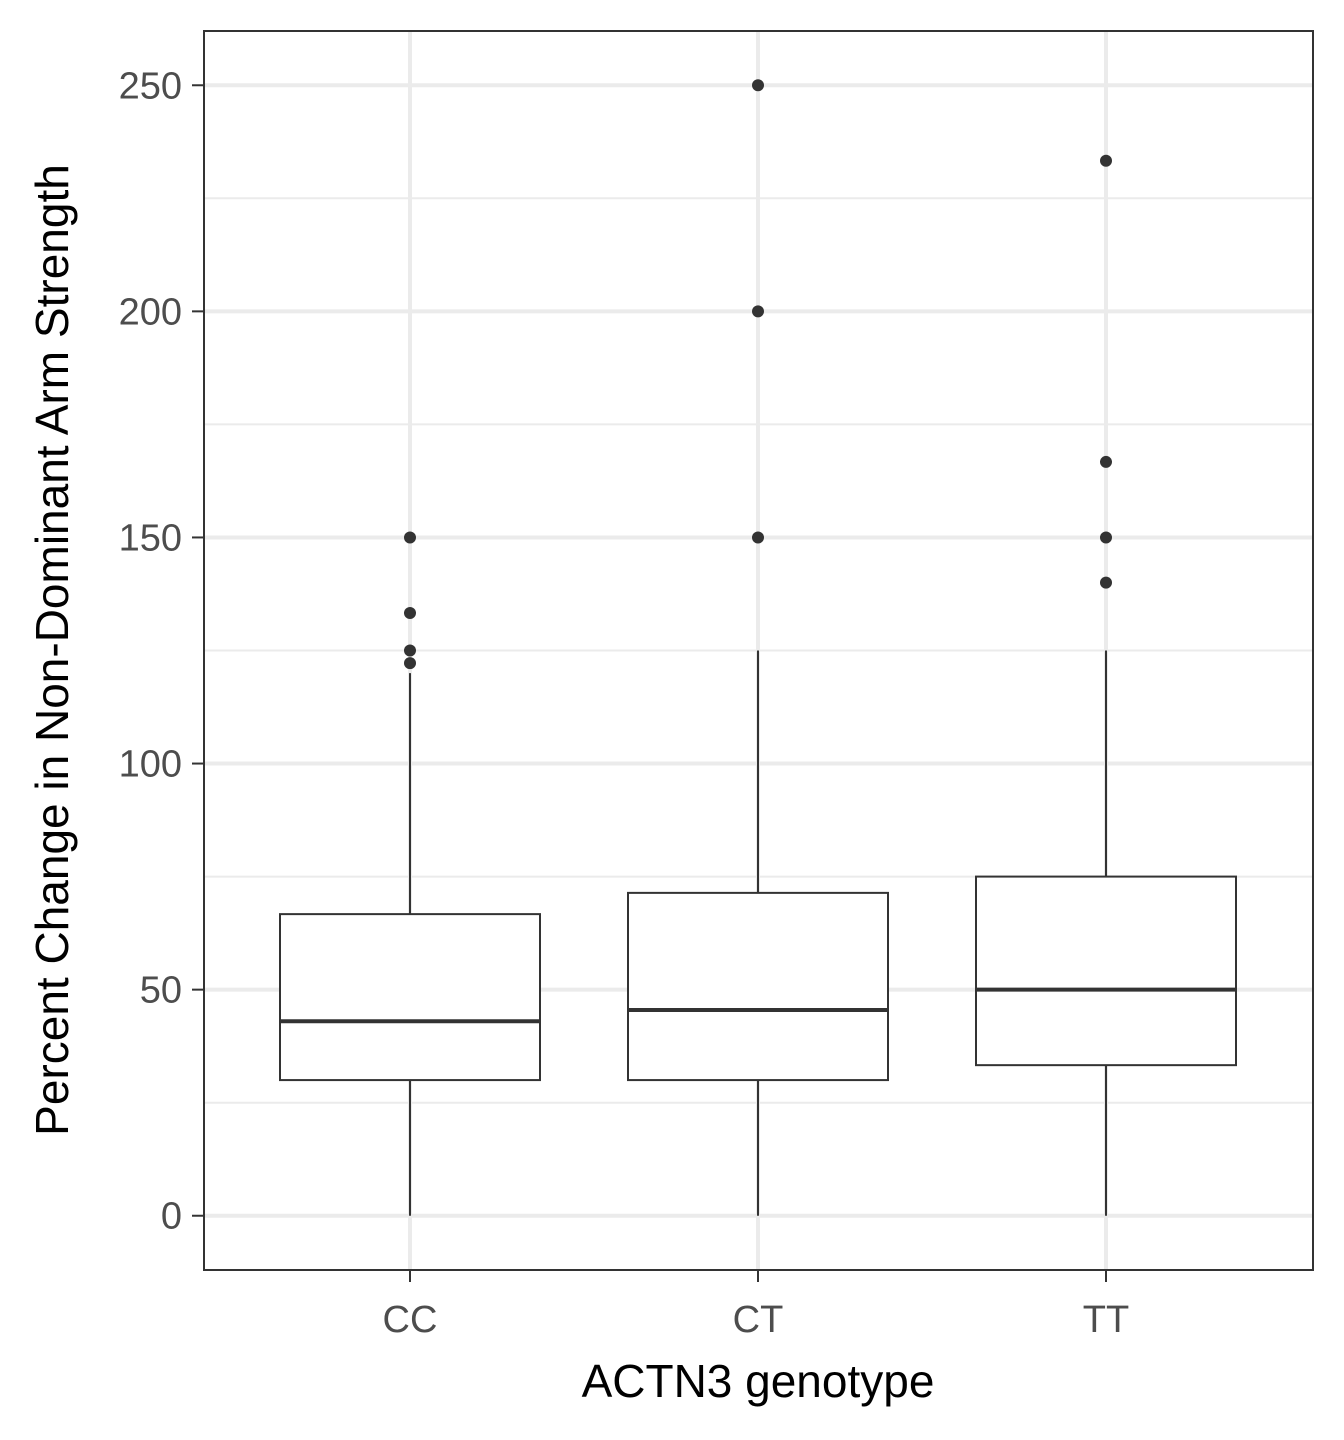 This screenshot has height=1440, width=1344. What do you see at coordinates (410, 873) in the screenshot?
I see `box-cc` at bounding box center [410, 873].